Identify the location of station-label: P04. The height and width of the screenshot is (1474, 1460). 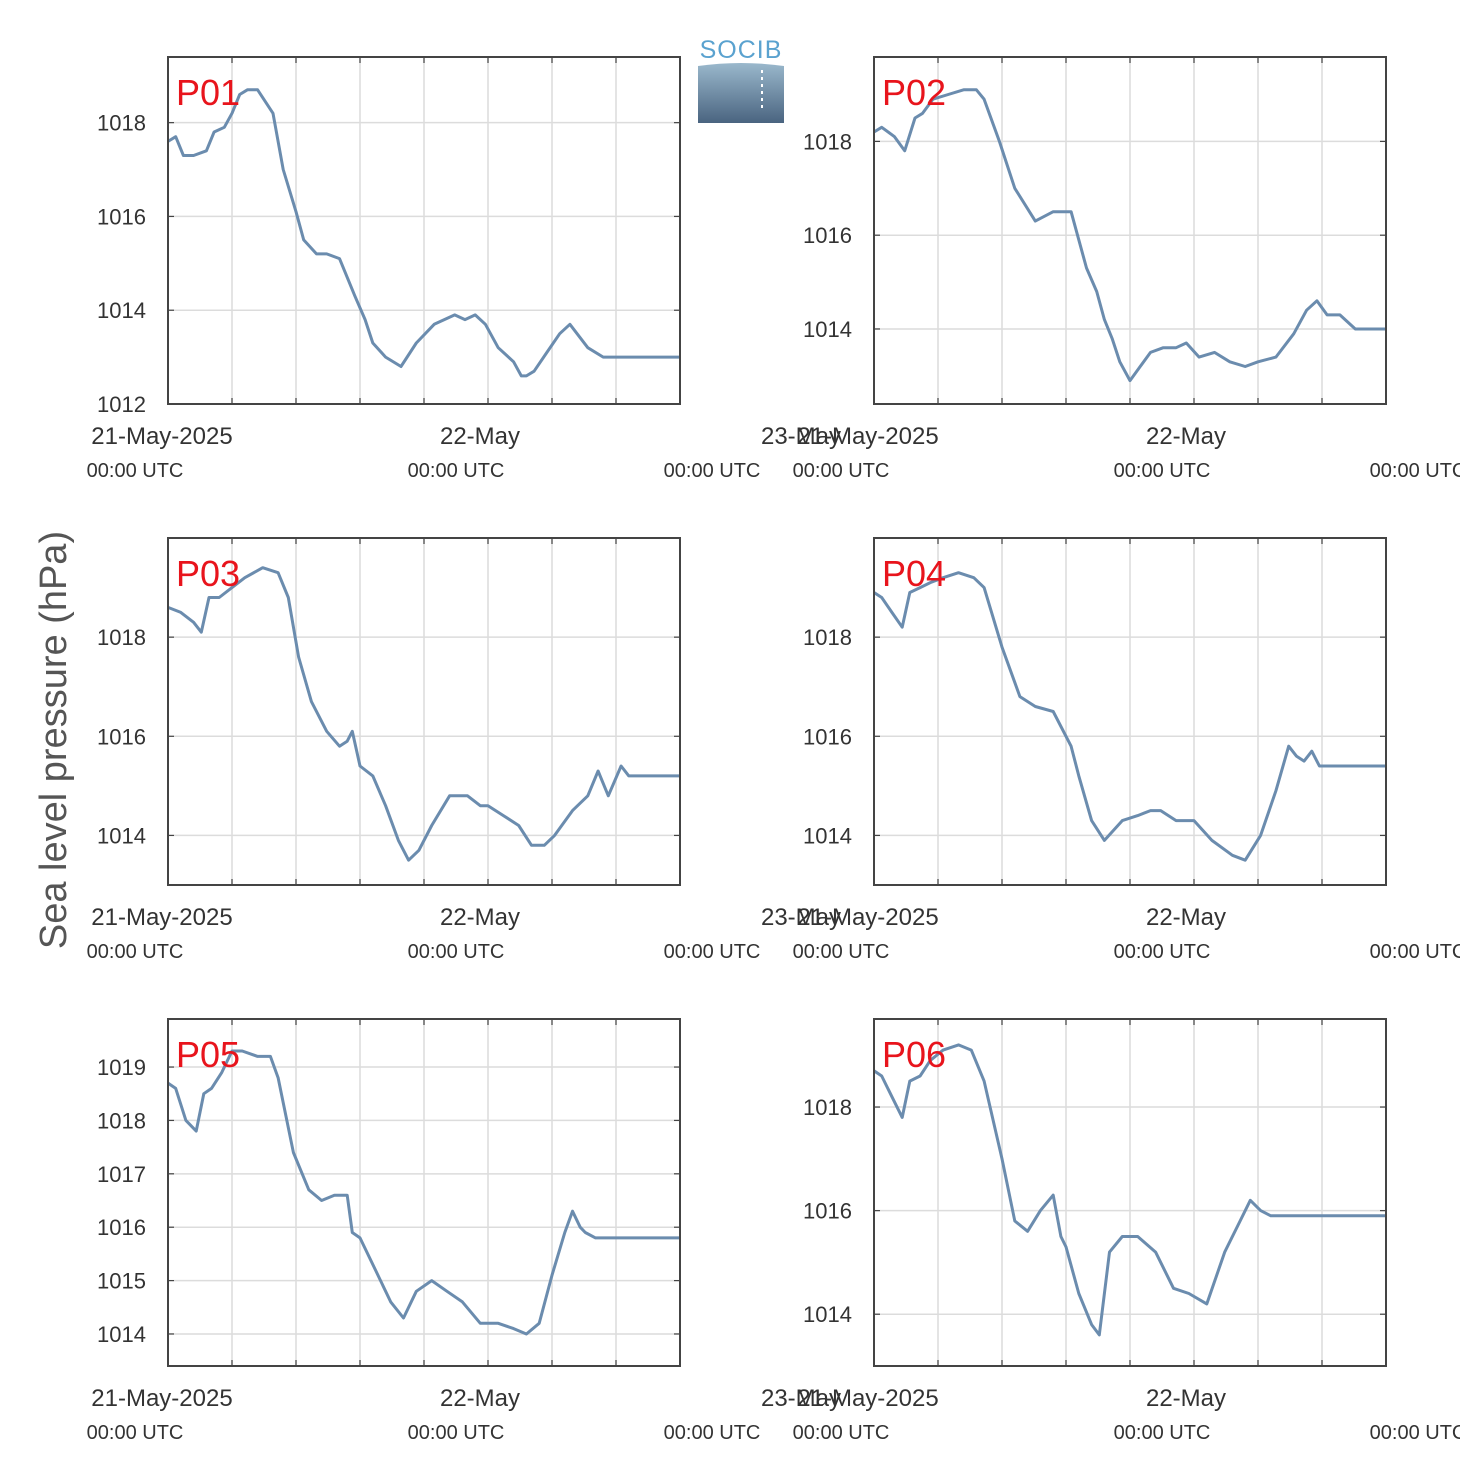
(914, 573).